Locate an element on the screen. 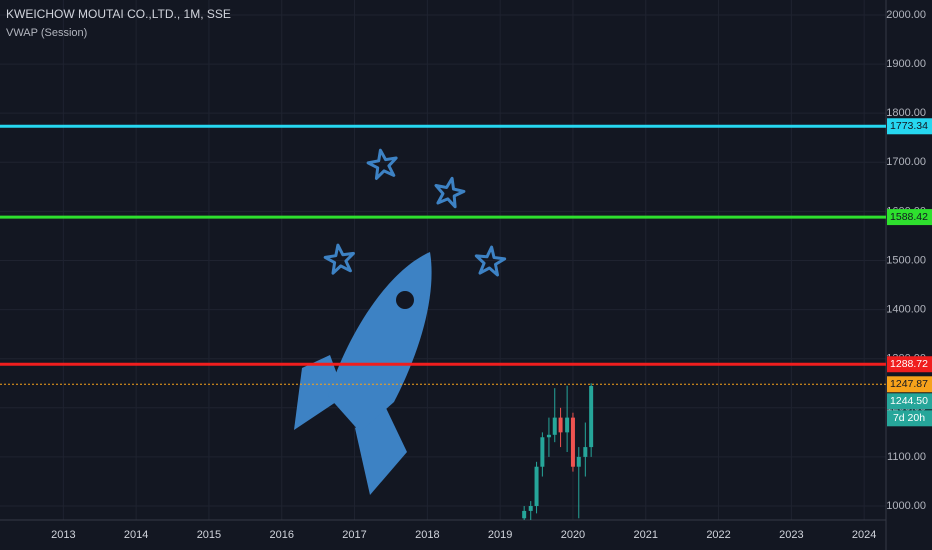  y-tick-label: 1800.00 is located at coordinates (906, 113).